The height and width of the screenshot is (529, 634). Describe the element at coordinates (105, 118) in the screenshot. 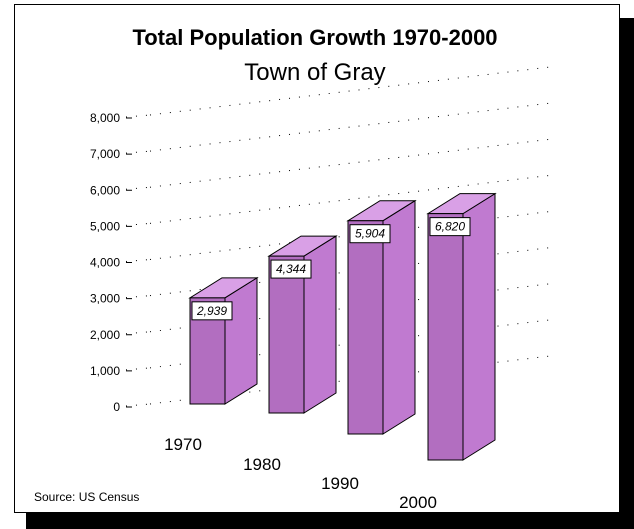

I see `y-tick-label: 8,000` at that location.